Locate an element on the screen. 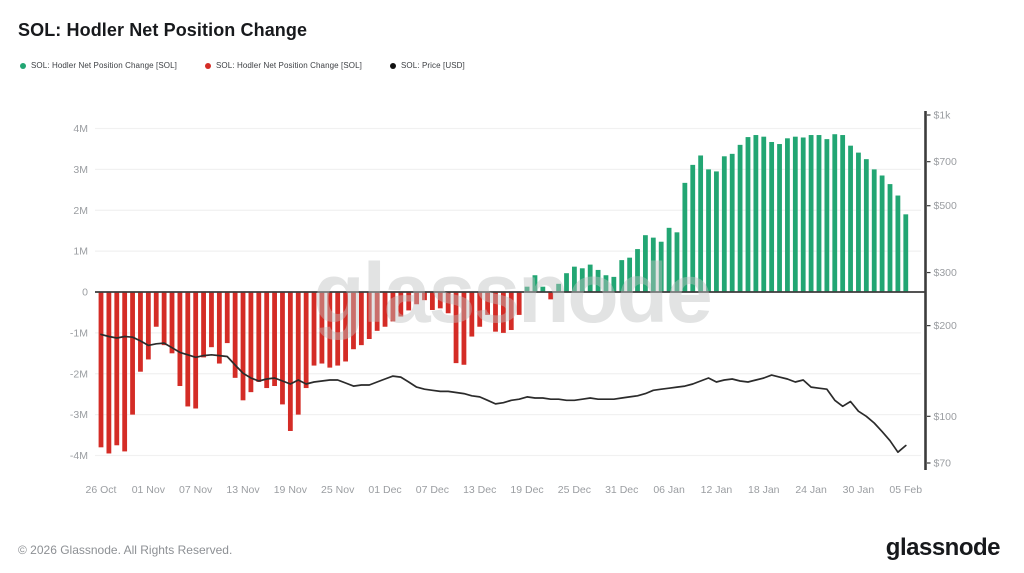 This screenshot has width=1024, height=573. legend-item-hodler-positive: SOL: Hodler Net Position Change [SOL] is located at coordinates (98, 65).